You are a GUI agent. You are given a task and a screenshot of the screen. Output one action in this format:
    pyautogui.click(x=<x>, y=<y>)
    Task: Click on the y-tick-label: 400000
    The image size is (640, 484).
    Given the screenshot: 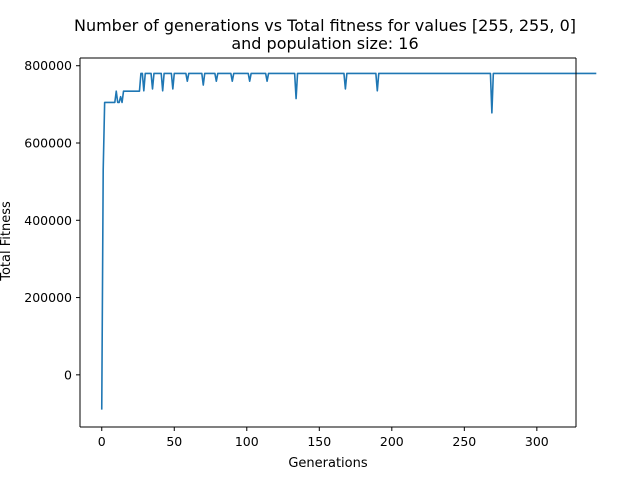 What is the action you would take?
    pyautogui.click(x=48, y=220)
    